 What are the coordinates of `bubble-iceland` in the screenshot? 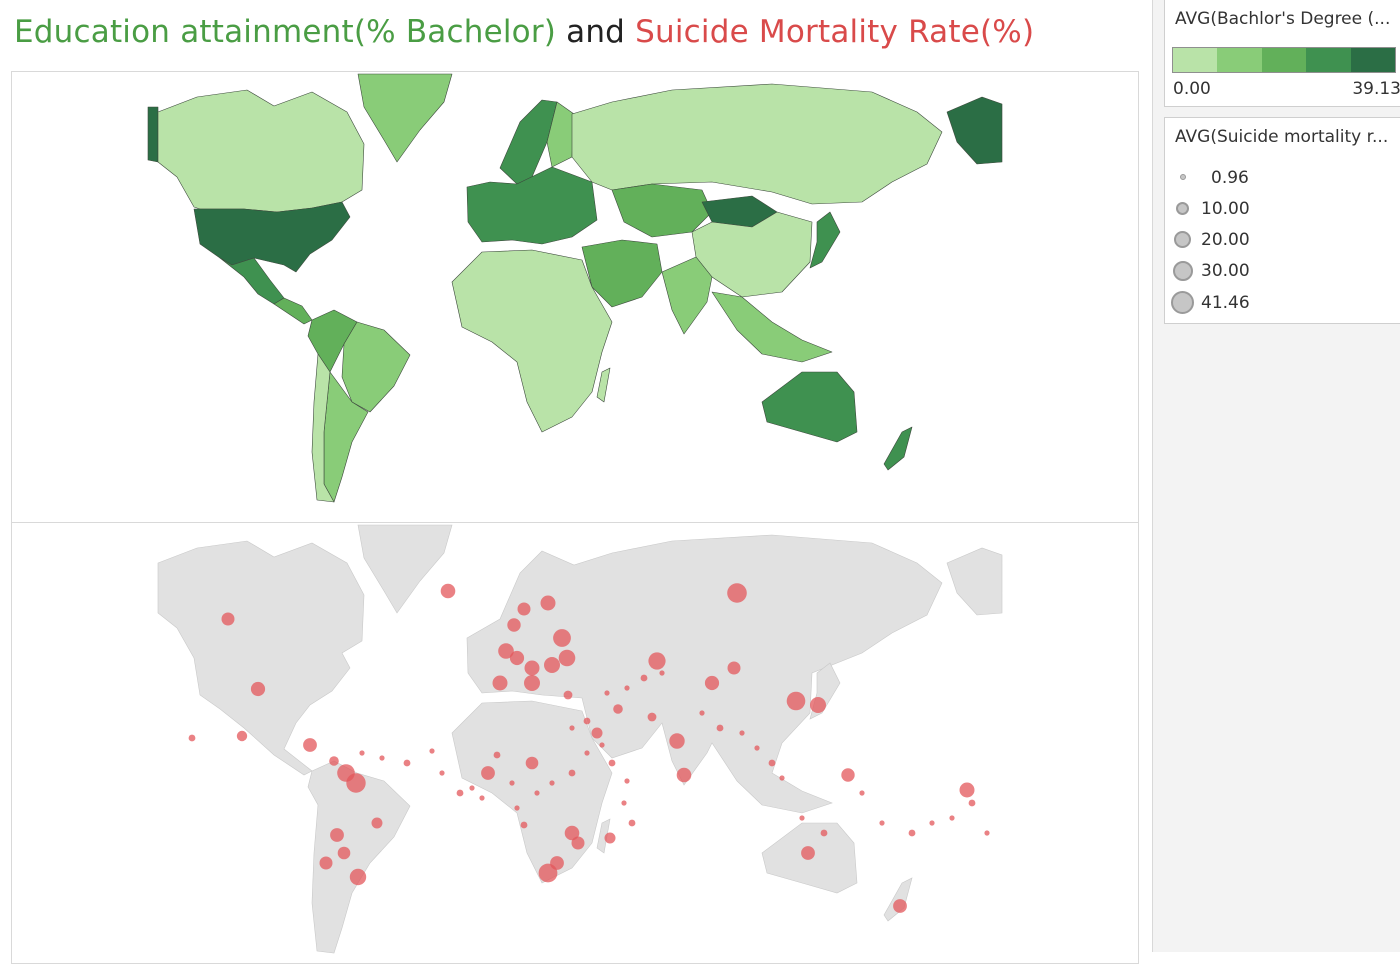 It's located at (448, 591).